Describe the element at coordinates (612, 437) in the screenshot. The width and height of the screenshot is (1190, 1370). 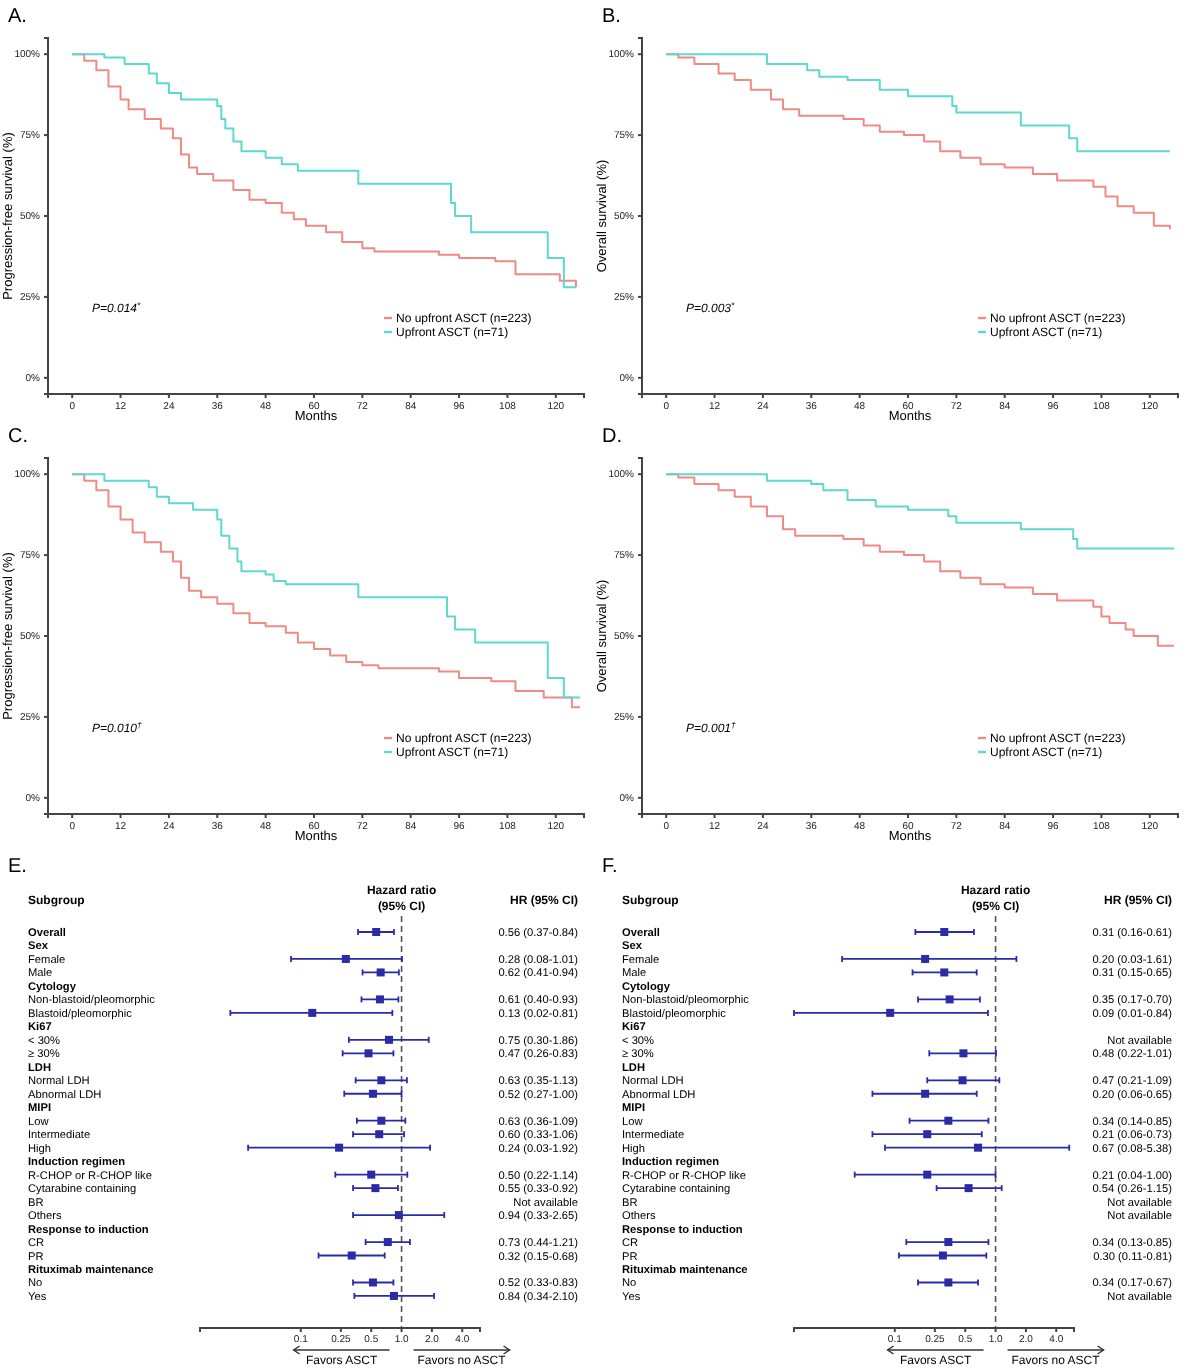
I see `chart-title: D.` at that location.